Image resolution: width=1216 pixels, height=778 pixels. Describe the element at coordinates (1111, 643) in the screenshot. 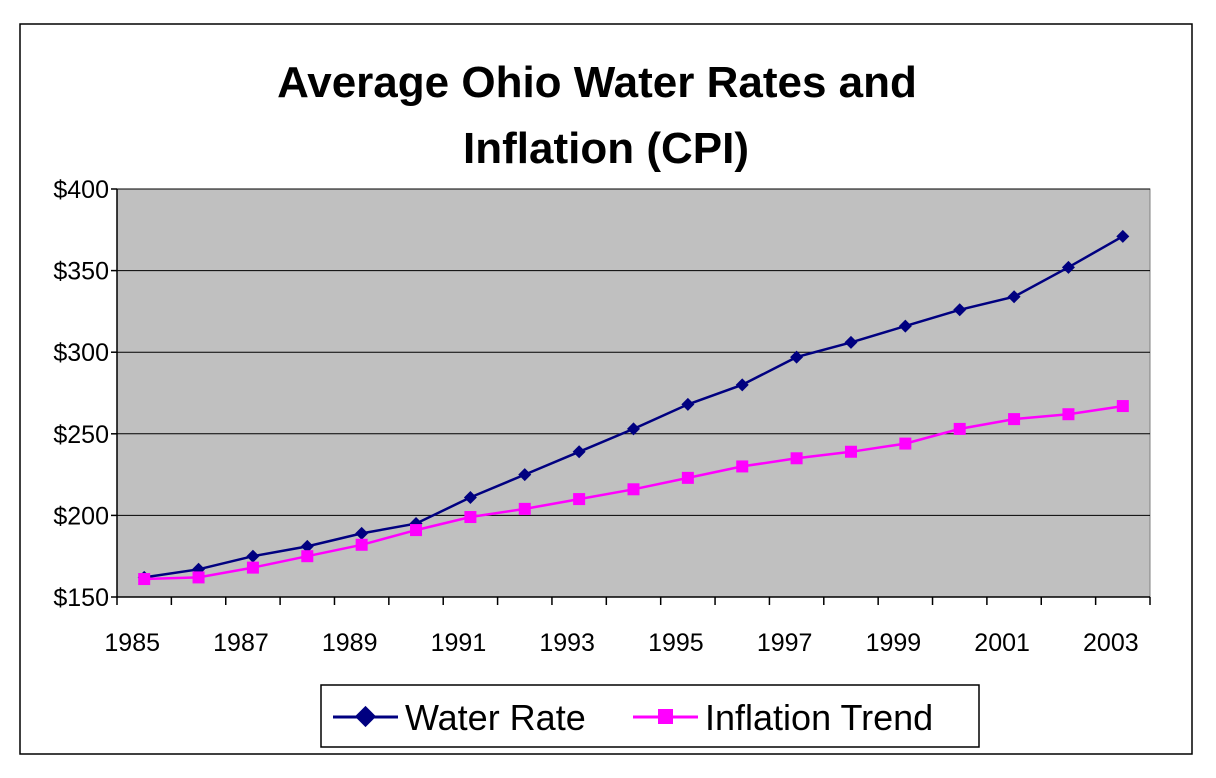

I see `x-tick-label: 2003` at that location.